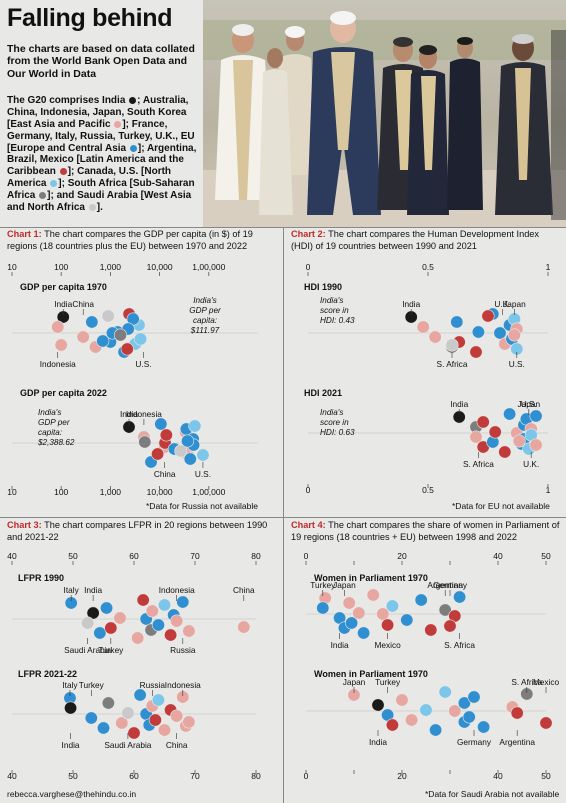  Describe the element at coordinates (160, 492) in the screenshot. I see `axis-tick-label: 10,000` at that location.